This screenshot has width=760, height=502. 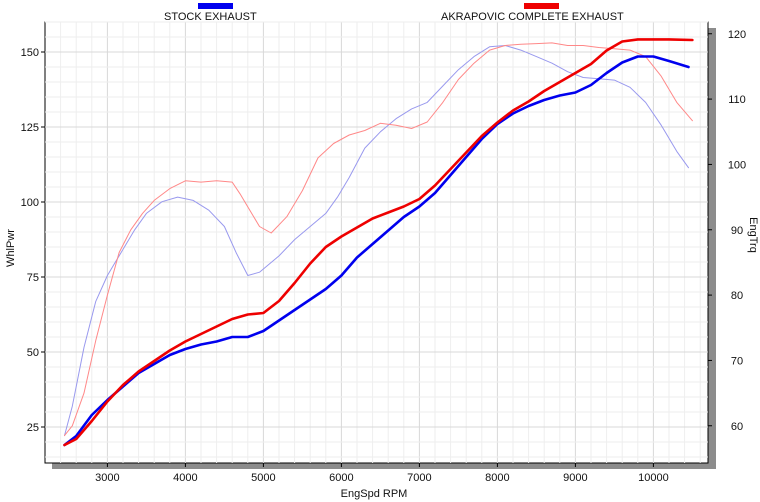 I want to click on y2-tick-label: 90, so click(x=737, y=231).